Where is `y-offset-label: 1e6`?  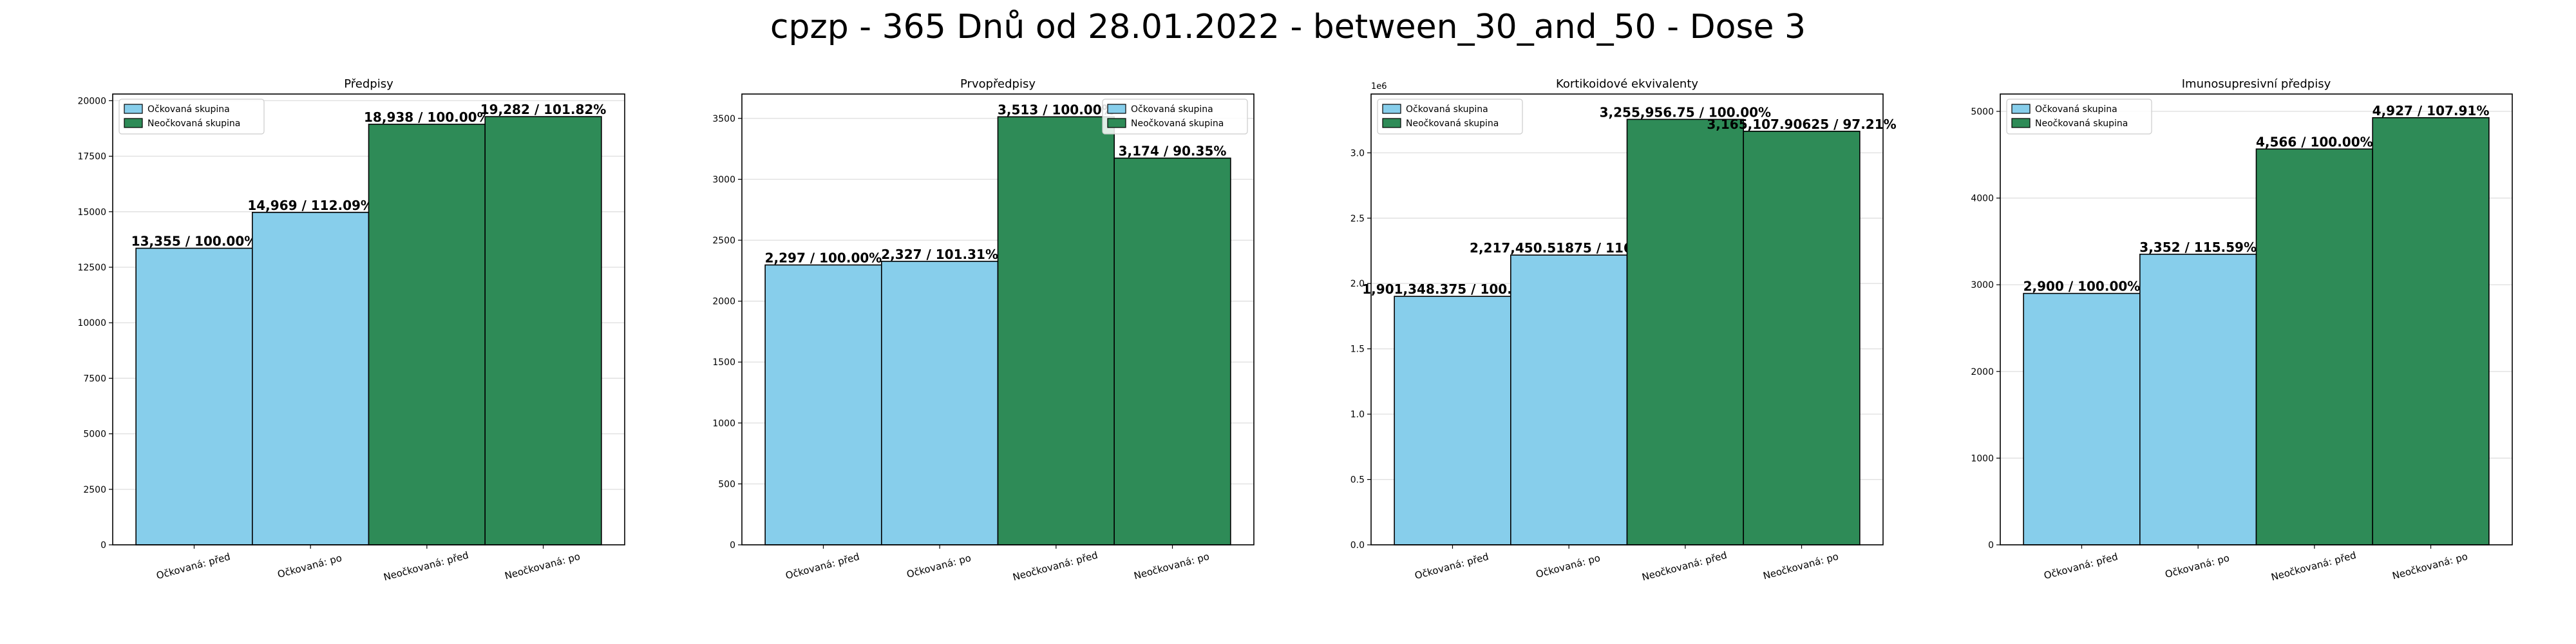
y-offset-label: 1e6 is located at coordinates (1379, 87).